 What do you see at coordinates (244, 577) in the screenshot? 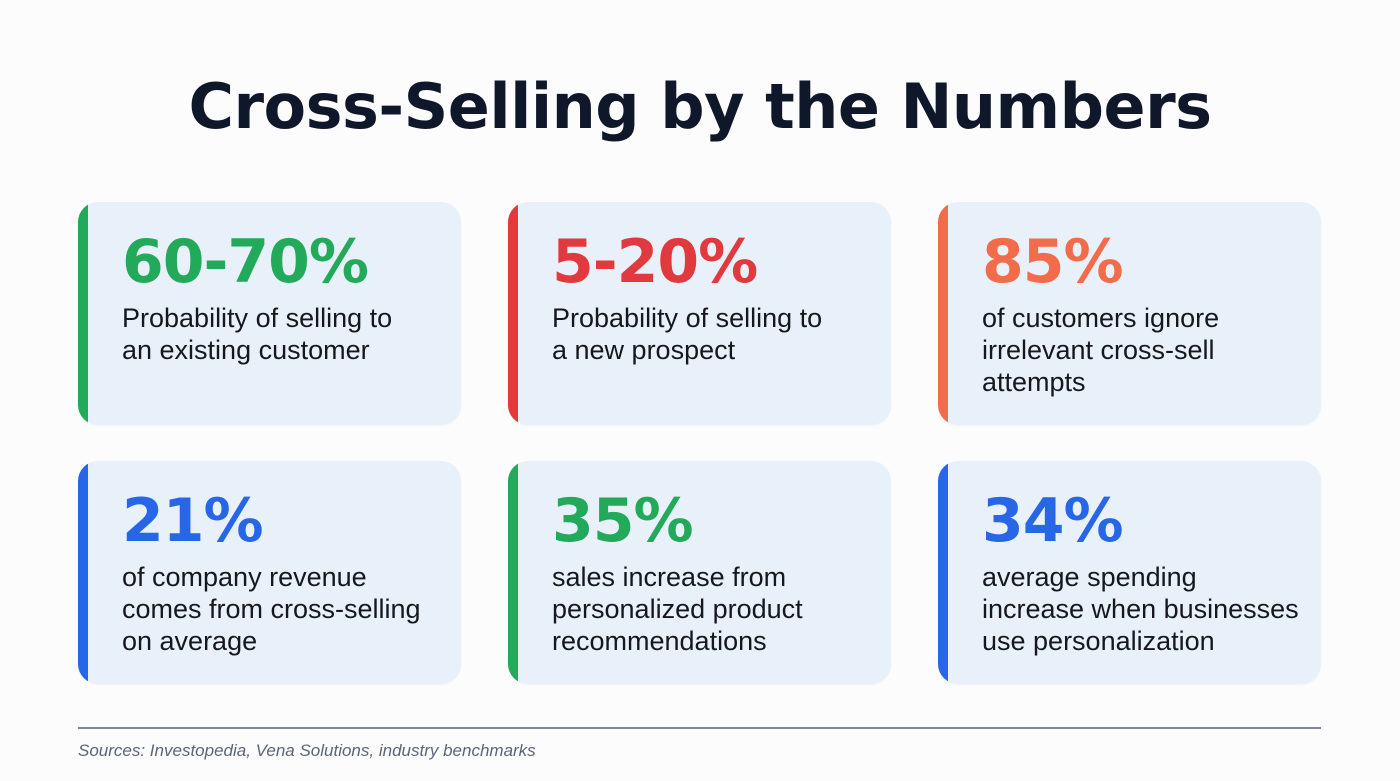
I see `desc-line: of company revenue` at bounding box center [244, 577].